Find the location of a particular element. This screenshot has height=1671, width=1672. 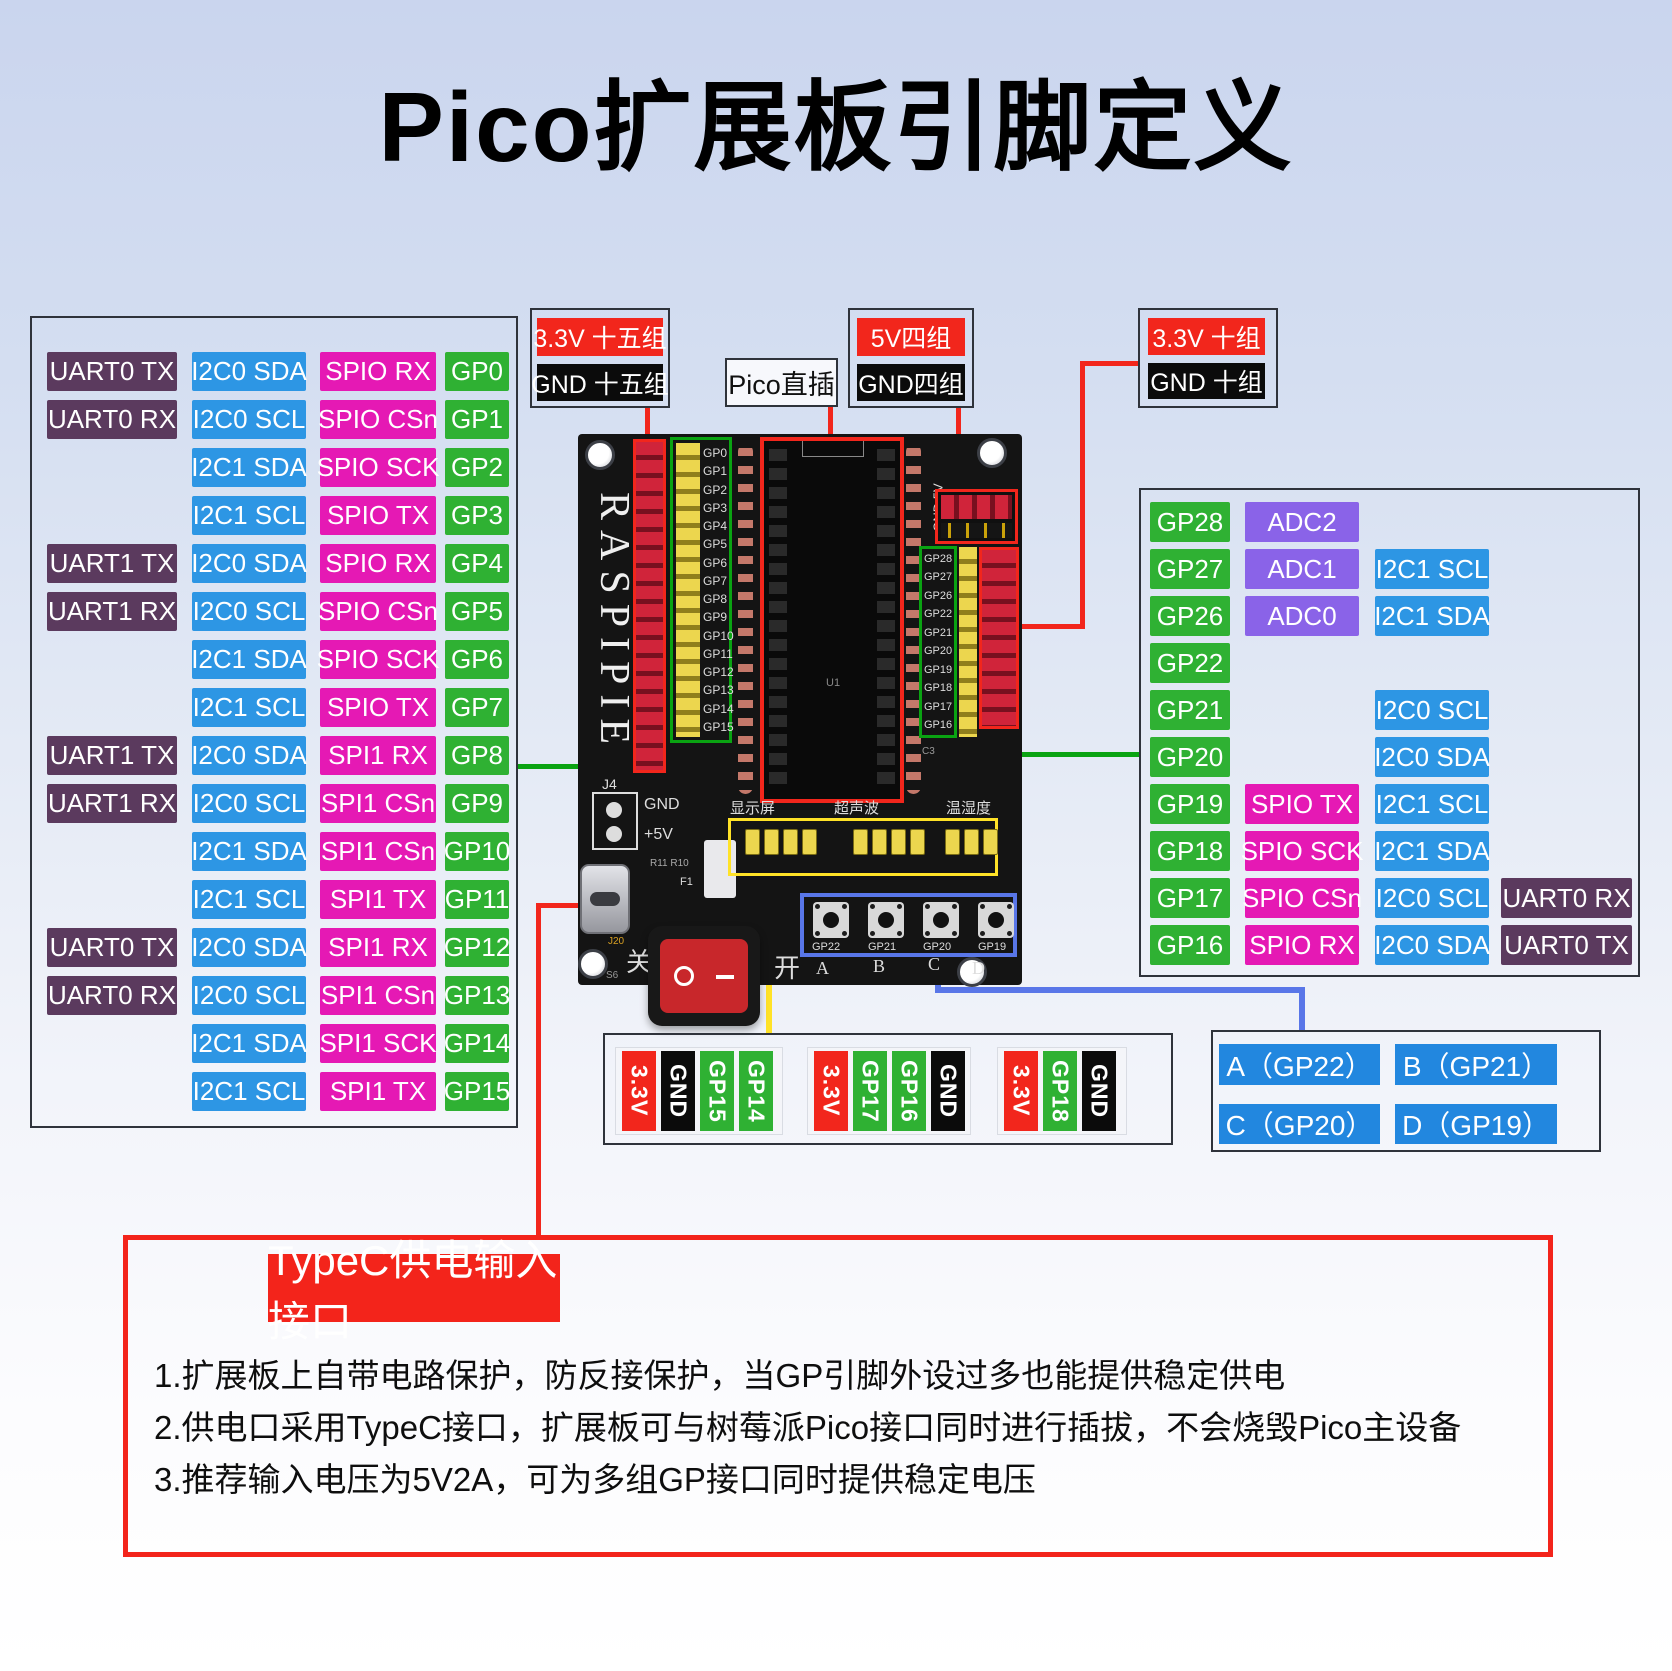

switch-on-label: 开 is located at coordinates (787, 968).